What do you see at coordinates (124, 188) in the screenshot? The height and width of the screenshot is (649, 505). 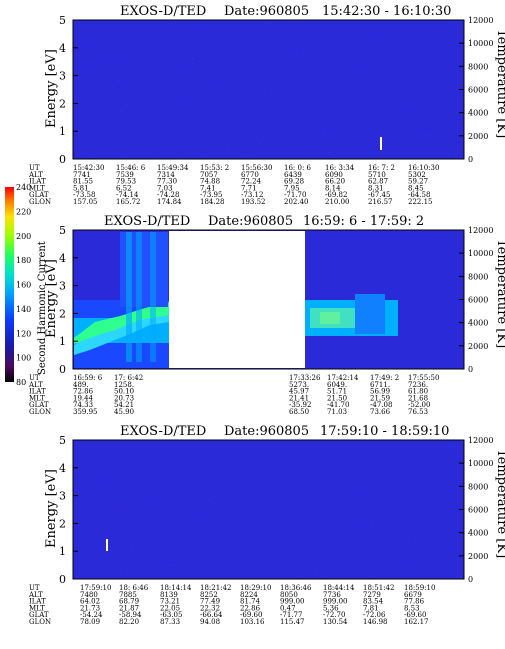 I see `orbit-table-cell: 6.52` at bounding box center [124, 188].